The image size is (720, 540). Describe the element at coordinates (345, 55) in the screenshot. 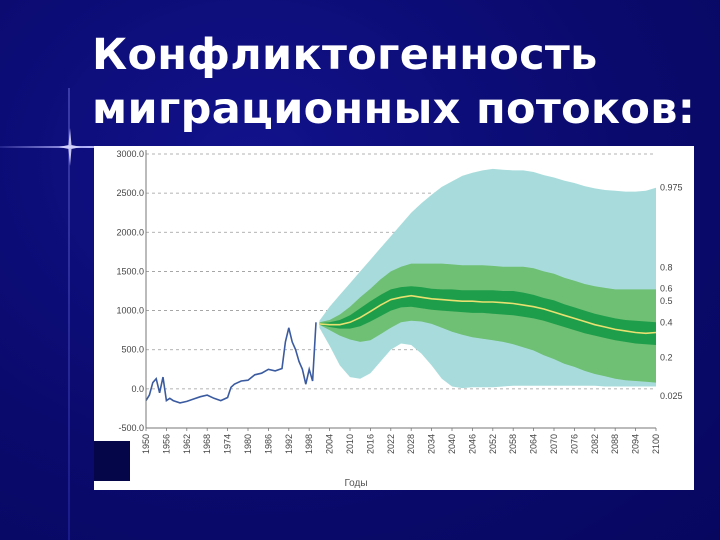

I see `title-line-1: Конфликтогенность` at that location.